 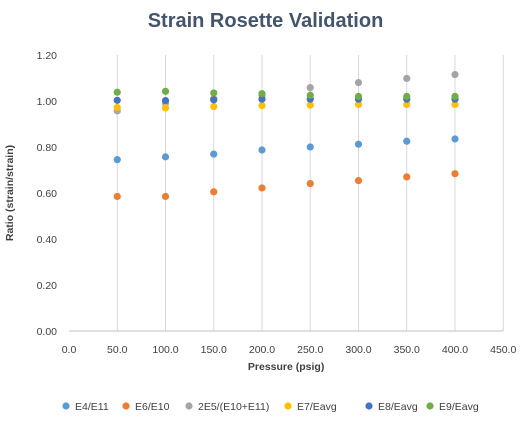 What do you see at coordinates (47, 240) in the screenshot?
I see `y-tick-label: 0.40` at bounding box center [47, 240].